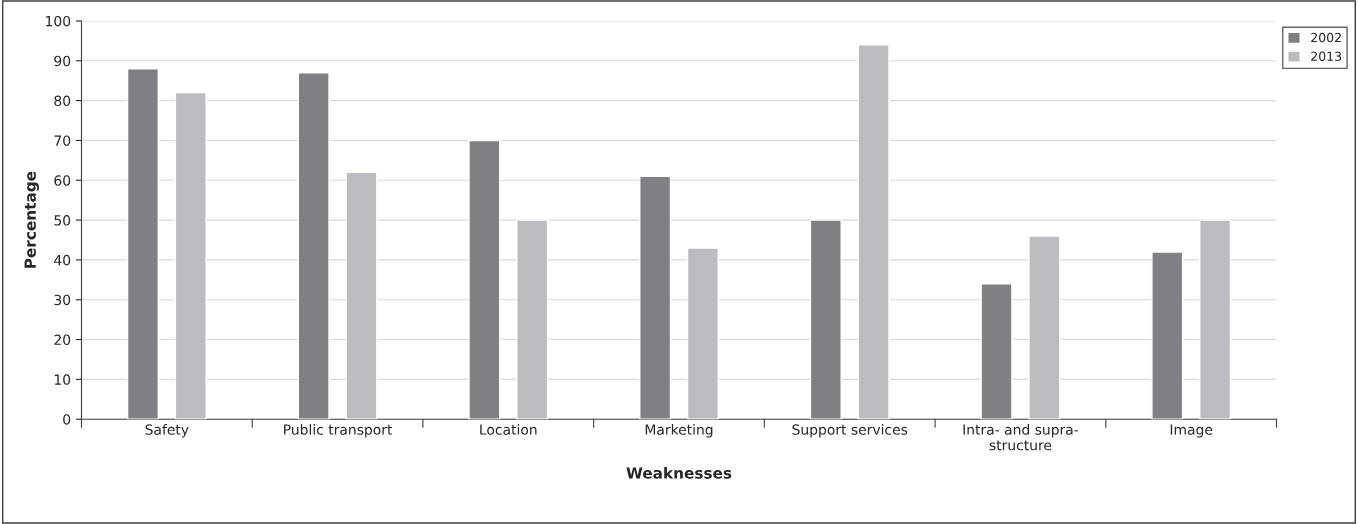 The width and height of the screenshot is (1358, 524). What do you see at coordinates (1191, 431) in the screenshot?
I see `x-tick-label: Image` at bounding box center [1191, 431].